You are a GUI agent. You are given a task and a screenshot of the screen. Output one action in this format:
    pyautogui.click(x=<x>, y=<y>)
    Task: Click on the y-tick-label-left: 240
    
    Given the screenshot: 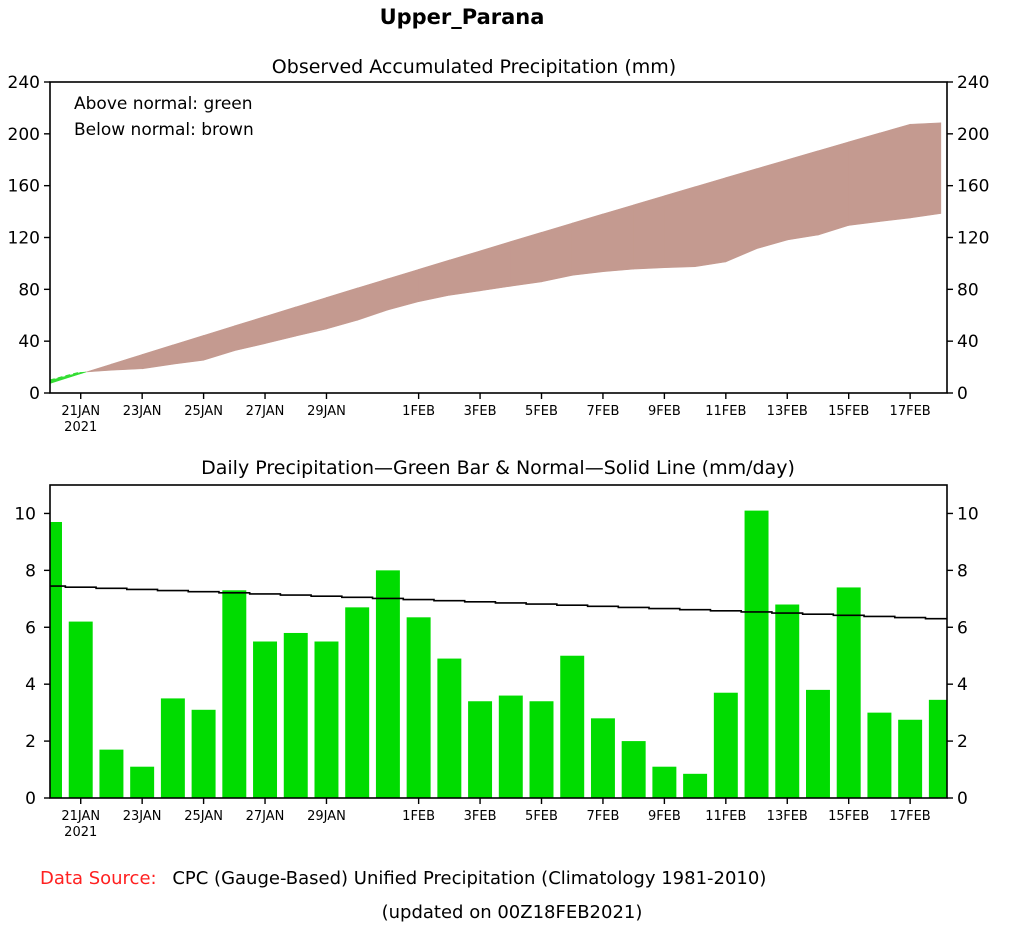 What is the action you would take?
    pyautogui.click(x=24, y=83)
    